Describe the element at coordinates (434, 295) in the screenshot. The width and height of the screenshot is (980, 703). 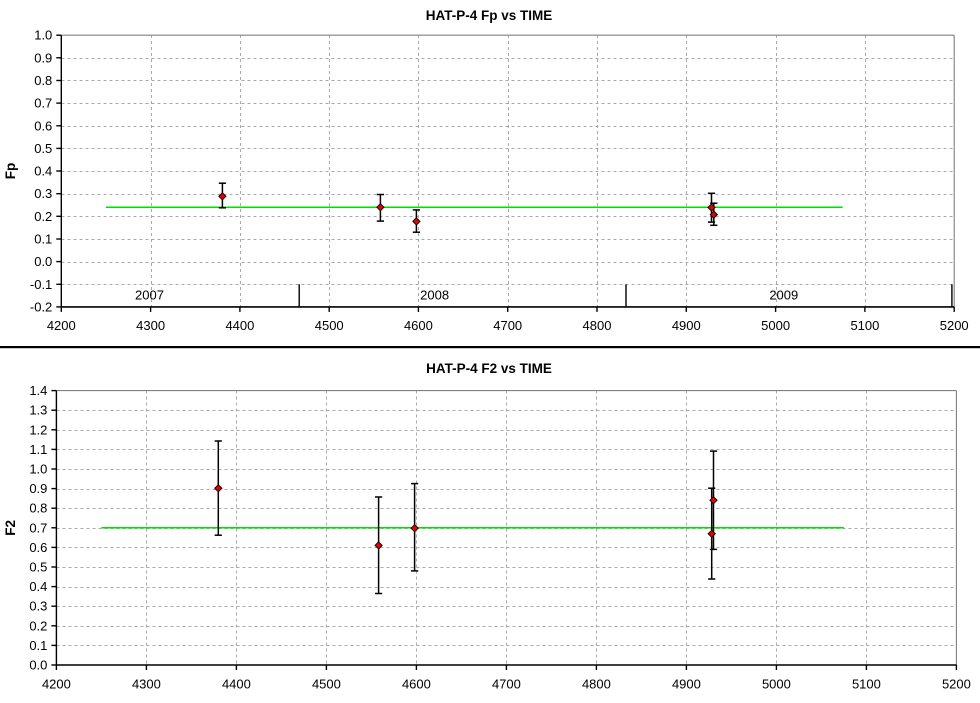
I see `svg-text: 2008` at that location.